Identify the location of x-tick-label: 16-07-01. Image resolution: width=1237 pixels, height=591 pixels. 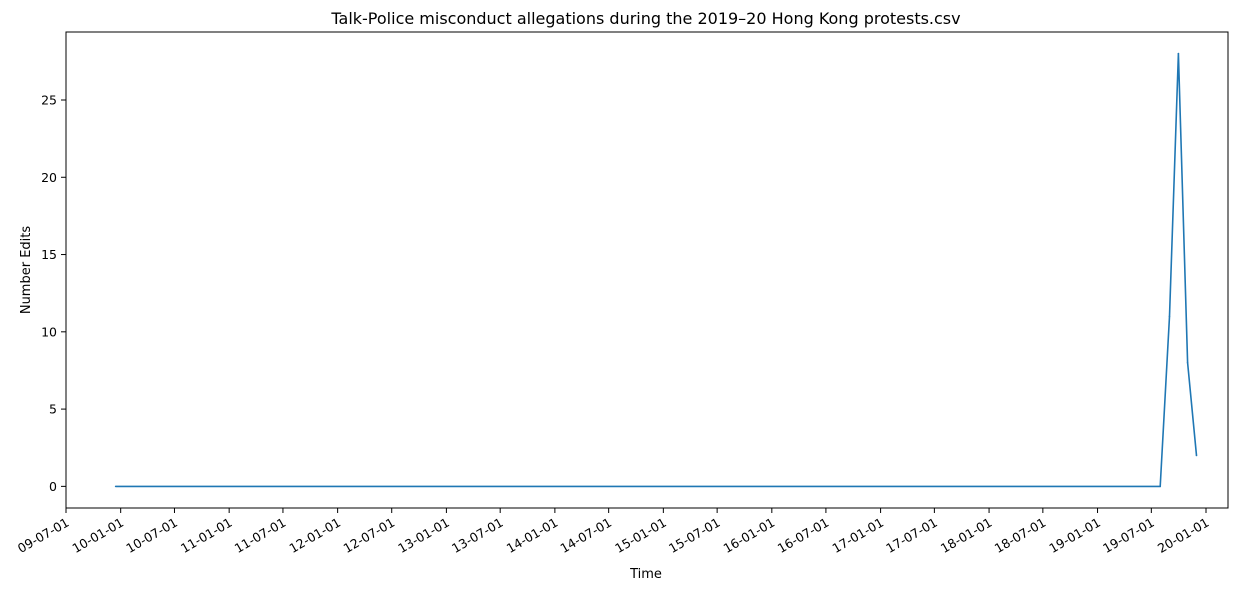
(803, 535).